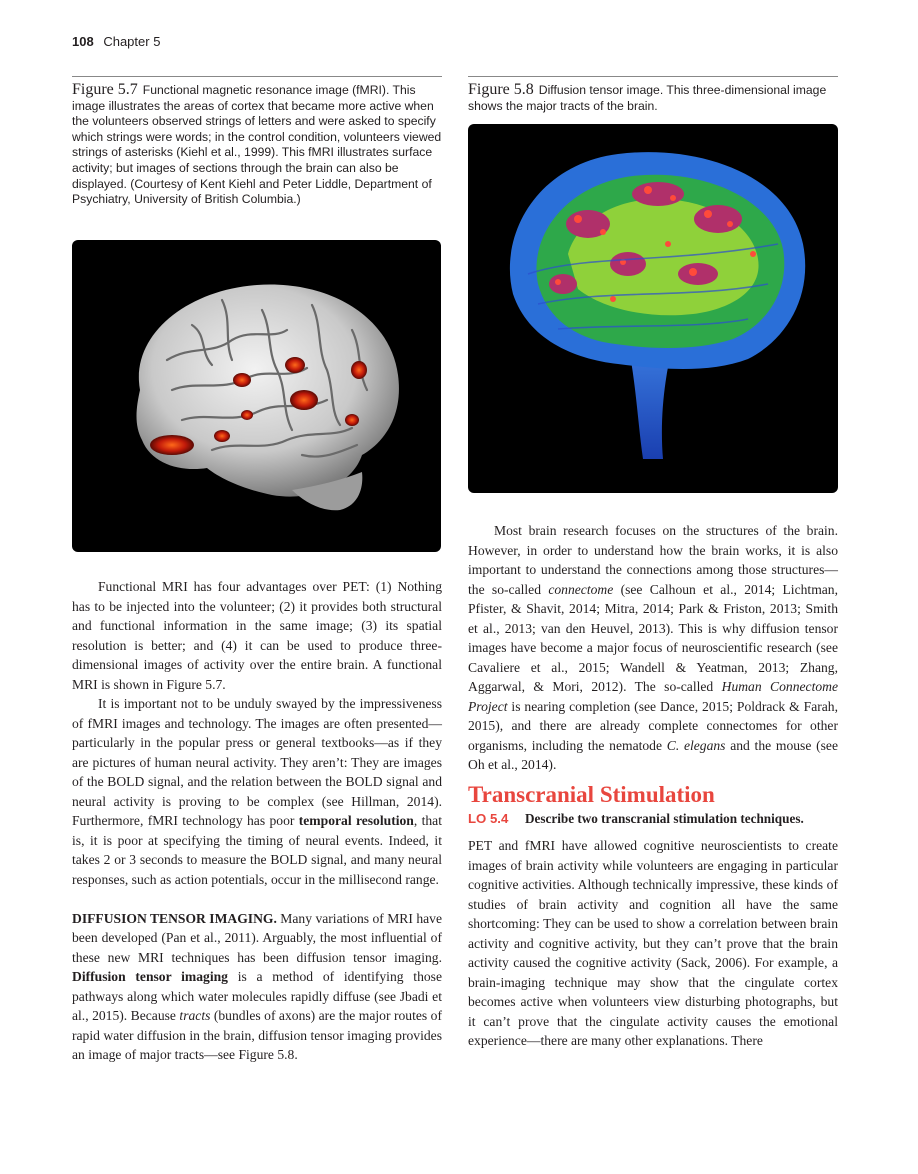  I want to click on run-in-heading: DIFFUSION TENSOR IMAGING., so click(174, 918).